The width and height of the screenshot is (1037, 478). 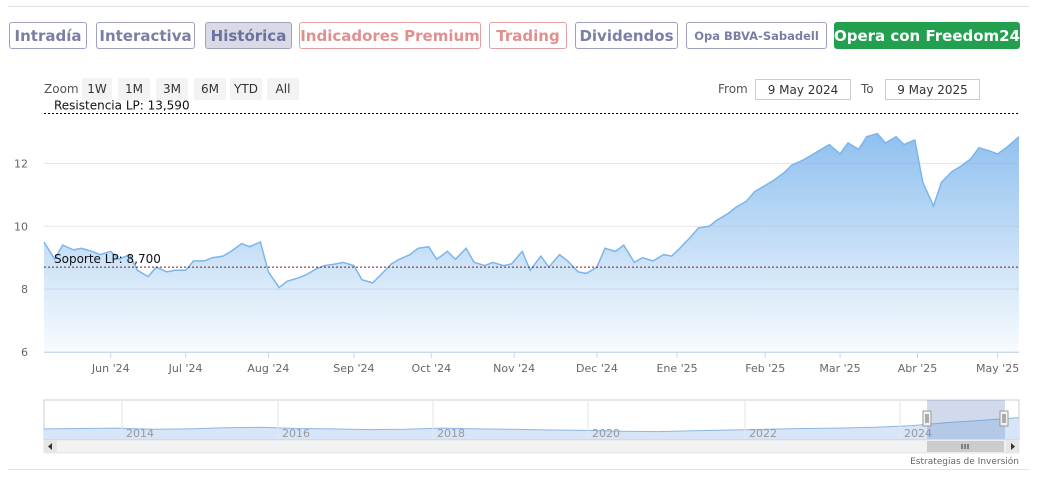 What do you see at coordinates (248, 35) in the screenshot?
I see `tab-historica: Histórica` at bounding box center [248, 35].